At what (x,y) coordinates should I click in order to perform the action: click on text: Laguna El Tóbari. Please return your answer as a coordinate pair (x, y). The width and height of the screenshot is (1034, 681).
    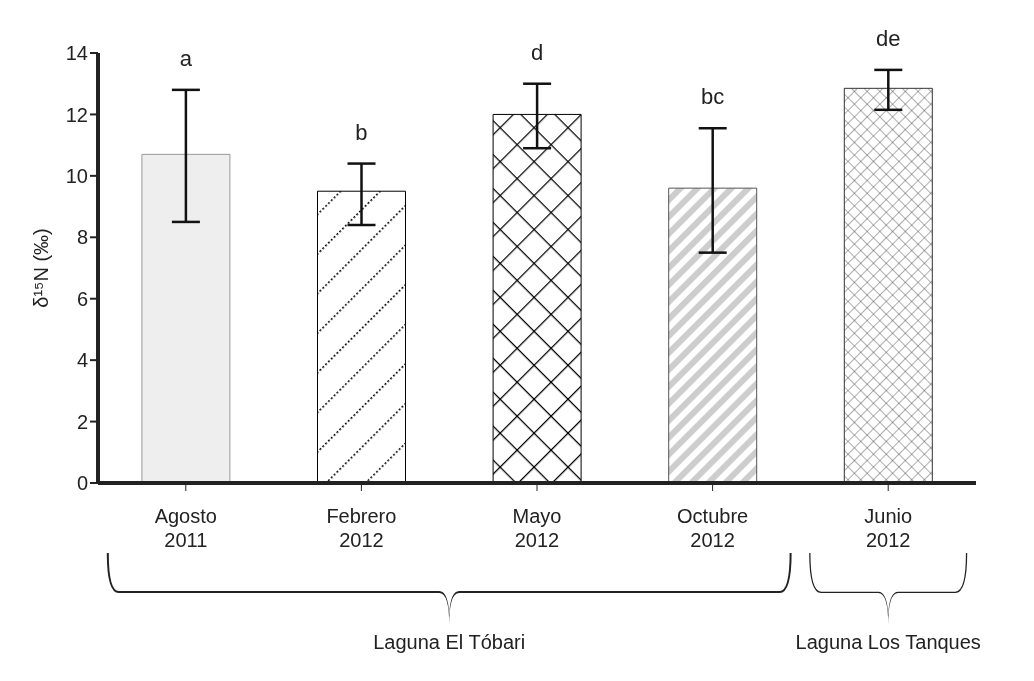
    Looking at the image, I should click on (449, 642).